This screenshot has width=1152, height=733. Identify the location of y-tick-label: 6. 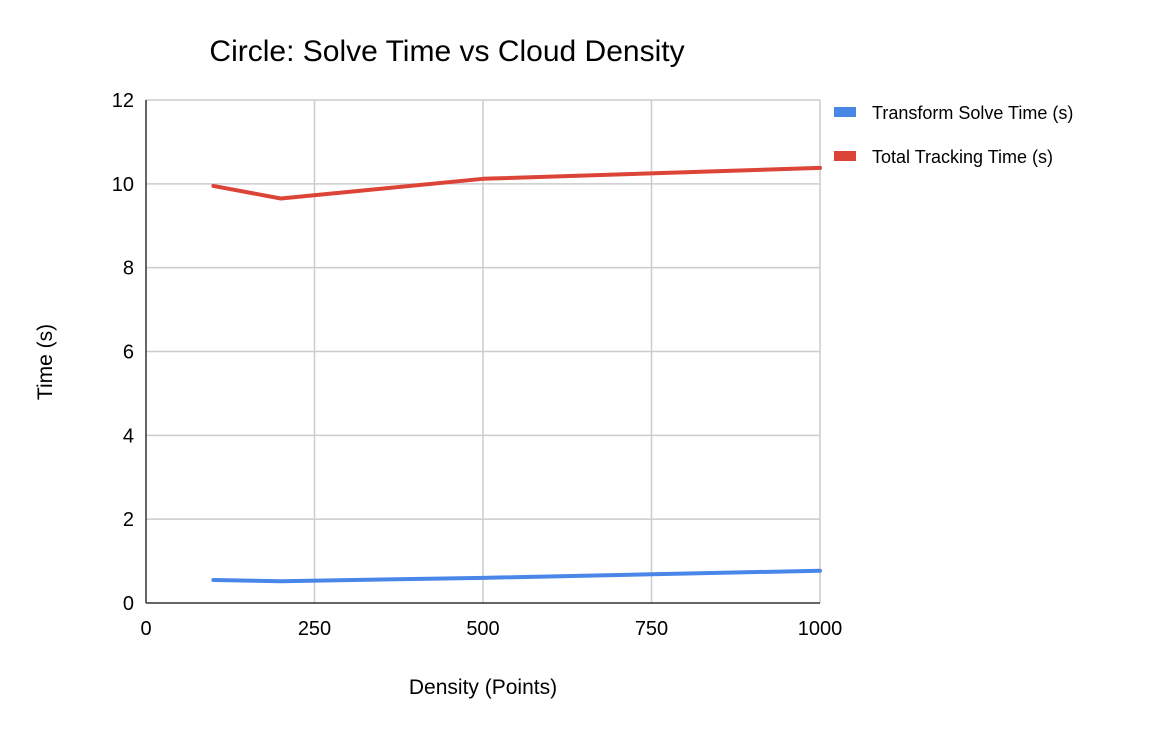
(128, 353).